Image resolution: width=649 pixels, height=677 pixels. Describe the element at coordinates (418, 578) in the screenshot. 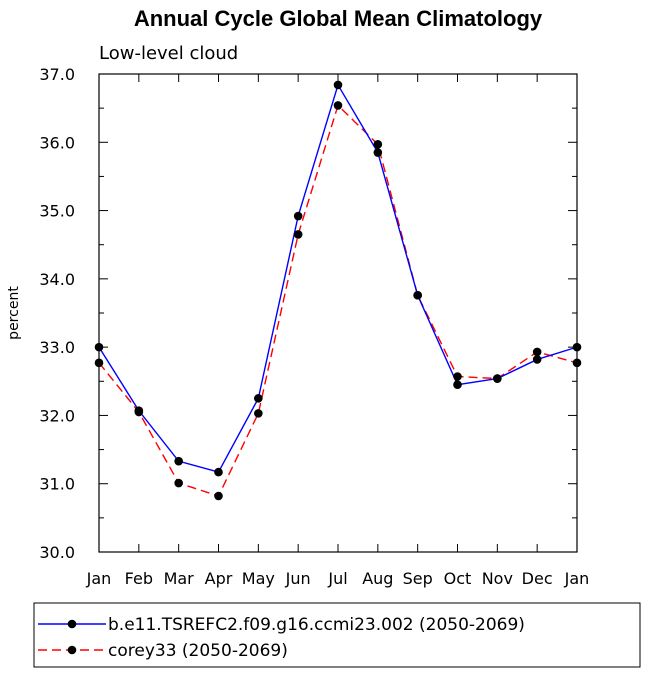

I see `x-tick-label: Sep` at that location.